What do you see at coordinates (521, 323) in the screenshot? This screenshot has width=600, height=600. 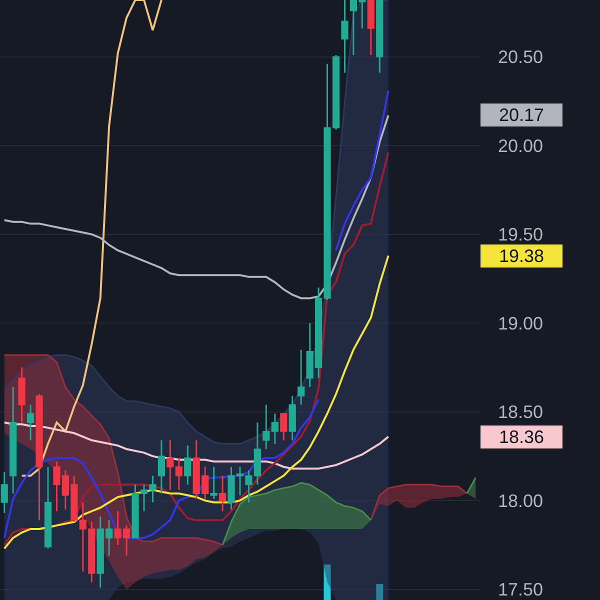 I see `y-tick-label: 19.00` at bounding box center [521, 323].